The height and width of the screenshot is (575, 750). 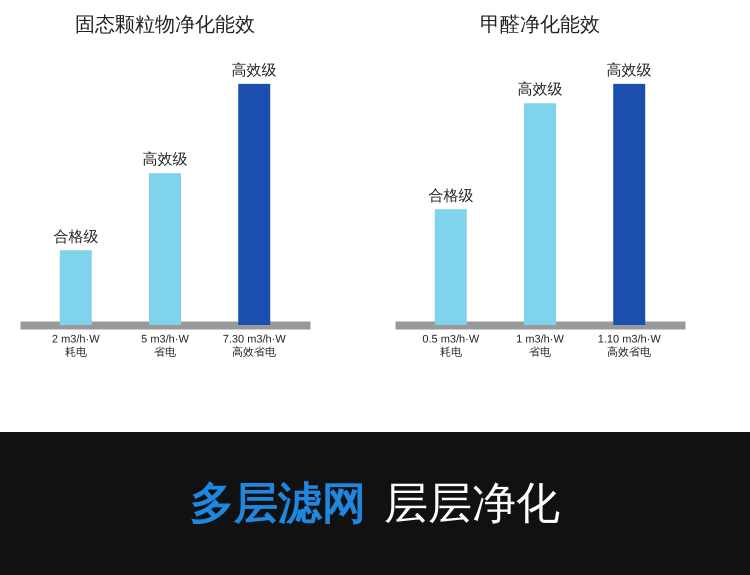 What do you see at coordinates (76, 346) in the screenshot?
I see `x-tick-label: 2 m3/h·W 耗电` at bounding box center [76, 346].